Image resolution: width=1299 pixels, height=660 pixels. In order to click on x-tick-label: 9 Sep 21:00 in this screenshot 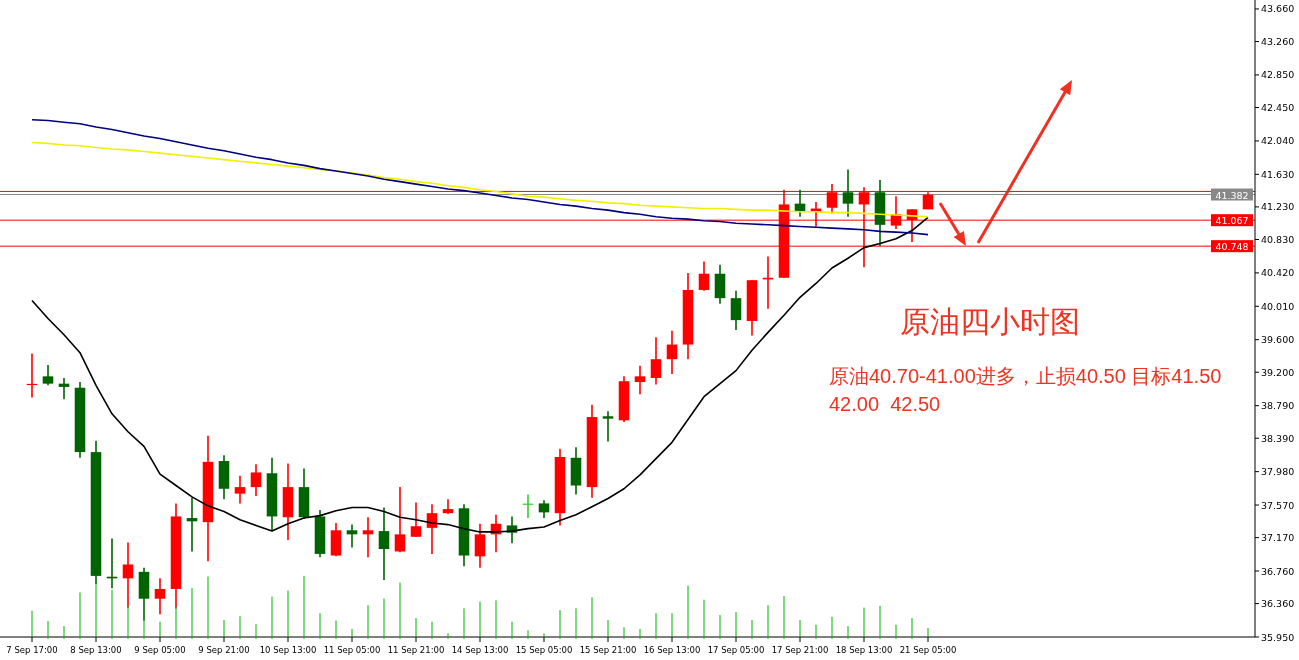, I will do `click(224, 650)`.